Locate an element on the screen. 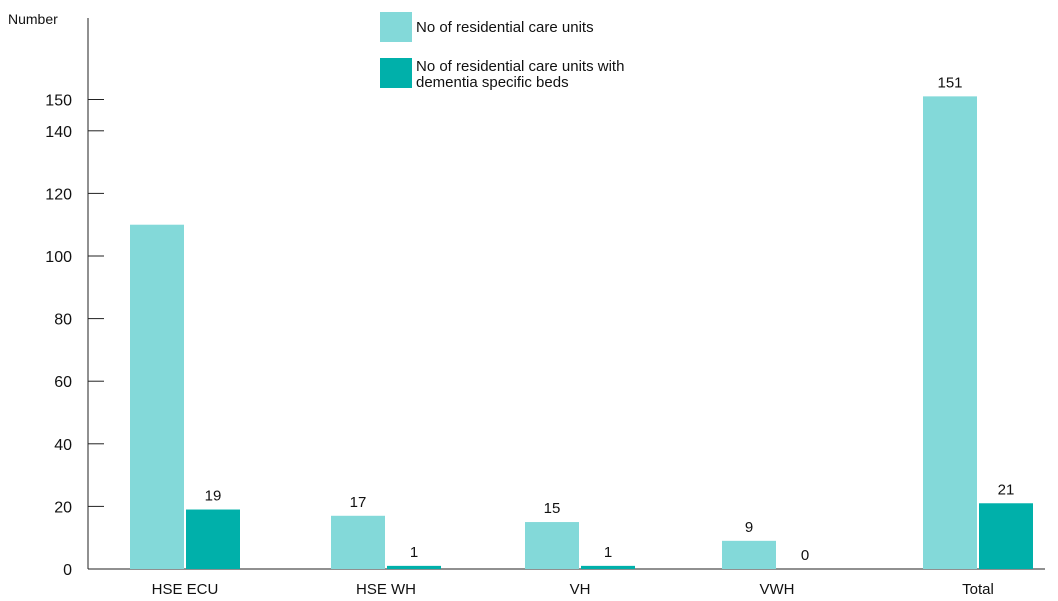 Image resolution: width=1058 pixels, height=601 pixels. bar-value-label: 151 is located at coordinates (949, 82).